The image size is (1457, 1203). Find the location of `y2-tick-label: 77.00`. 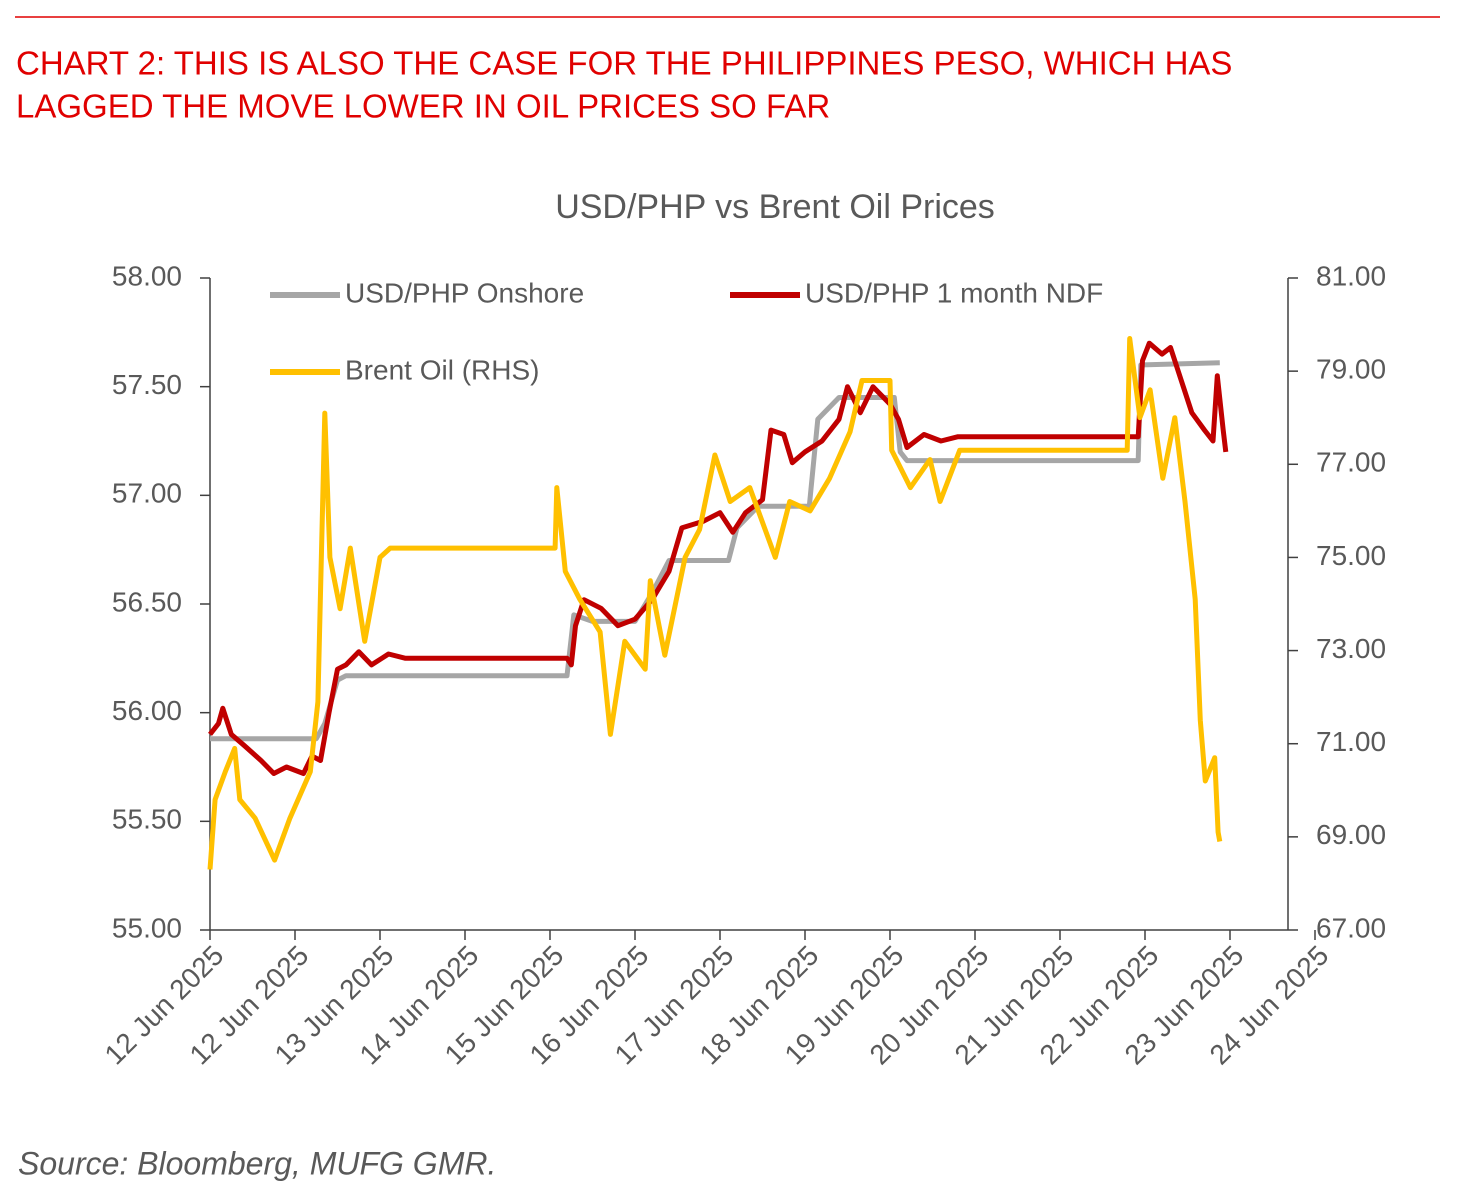

y2-tick-label: 77.00 is located at coordinates (1351, 462).